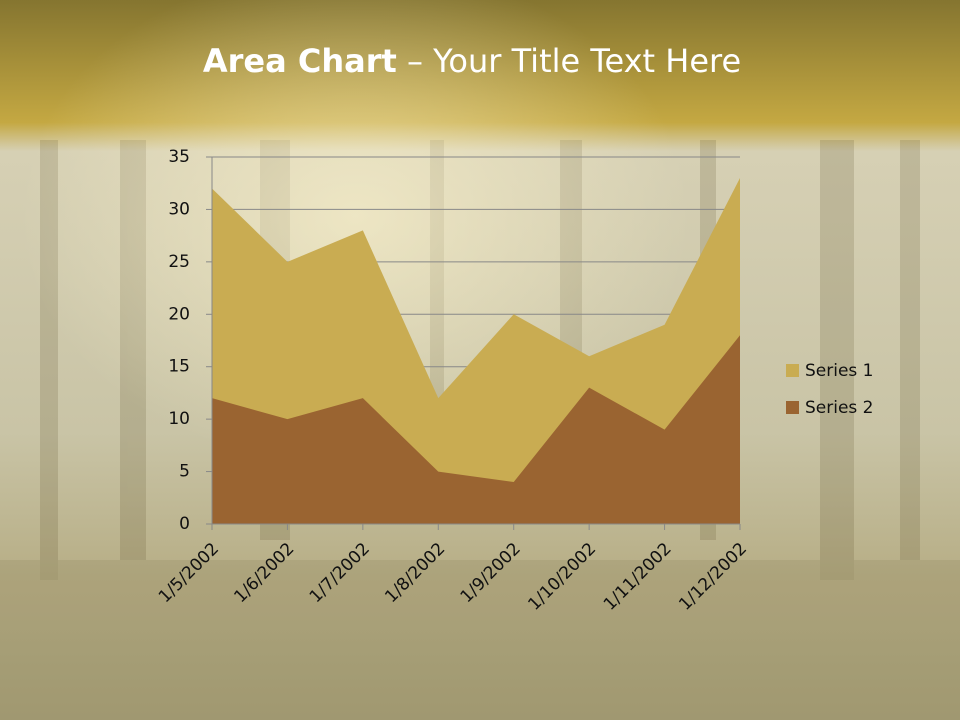 This screenshot has width=960, height=720. Describe the element at coordinates (476, 429) in the screenshot. I see `area` at that location.